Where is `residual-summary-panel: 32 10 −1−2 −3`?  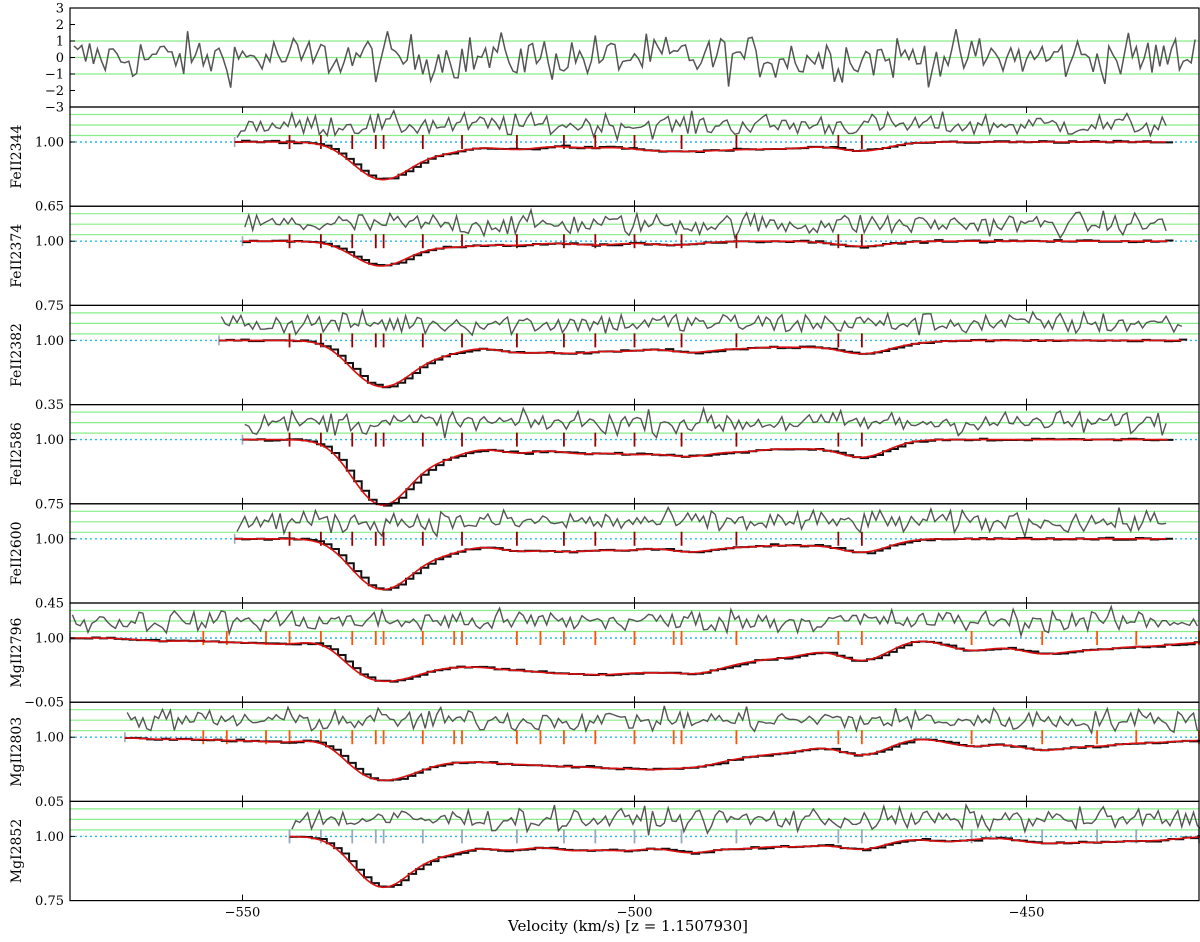 residual-summary-panel: 32 10 −1−2 −3 is located at coordinates (622, 59).